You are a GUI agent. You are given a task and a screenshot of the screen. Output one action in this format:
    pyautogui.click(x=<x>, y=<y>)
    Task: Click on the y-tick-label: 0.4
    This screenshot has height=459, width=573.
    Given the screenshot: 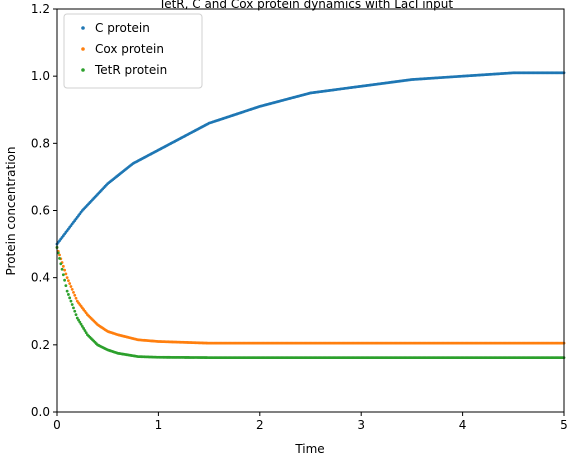 What is the action you would take?
    pyautogui.click(x=40, y=278)
    